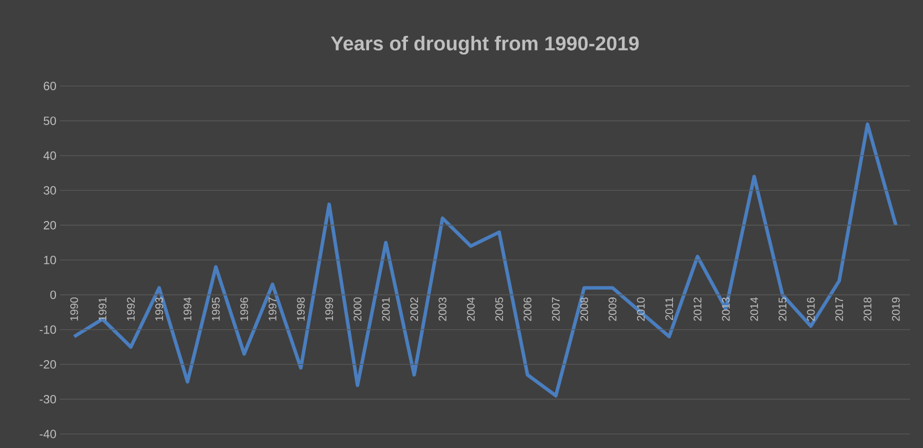 This screenshot has height=448, width=923. I want to click on x-tick-label: 2000, so click(358, 309).